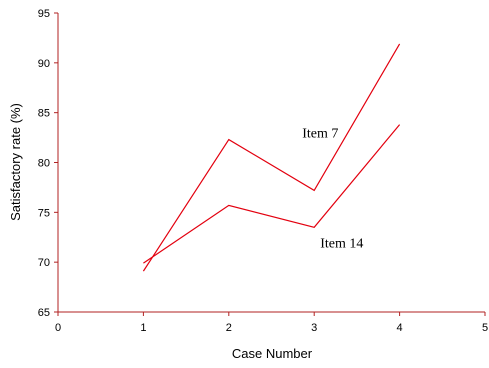 The height and width of the screenshot is (368, 489). Describe the element at coordinates (400, 328) in the screenshot. I see `x-tick-label: 4` at that location.